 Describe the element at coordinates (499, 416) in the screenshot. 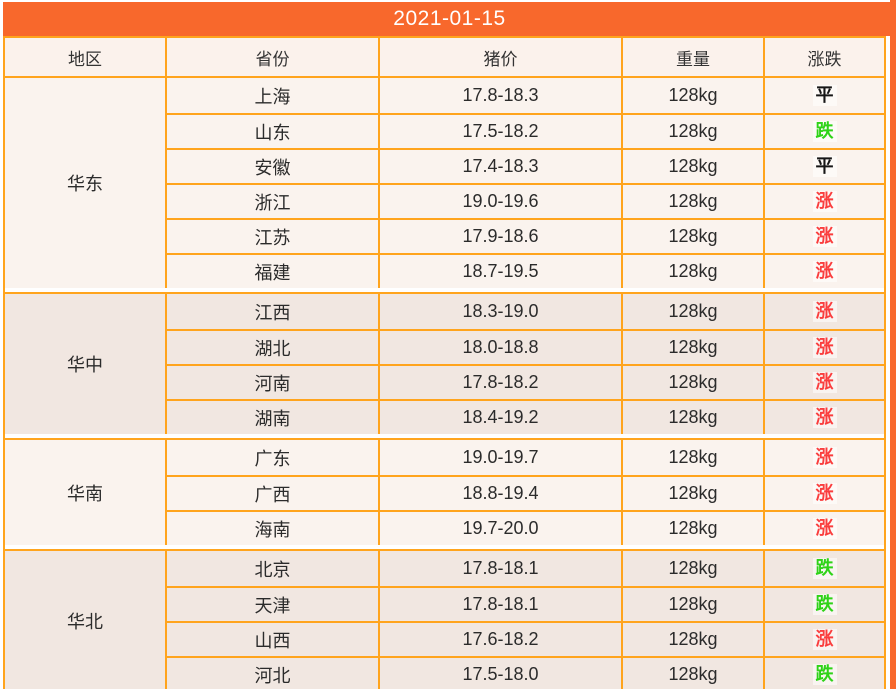

I see `price-cell: 18.4-19.2` at that location.